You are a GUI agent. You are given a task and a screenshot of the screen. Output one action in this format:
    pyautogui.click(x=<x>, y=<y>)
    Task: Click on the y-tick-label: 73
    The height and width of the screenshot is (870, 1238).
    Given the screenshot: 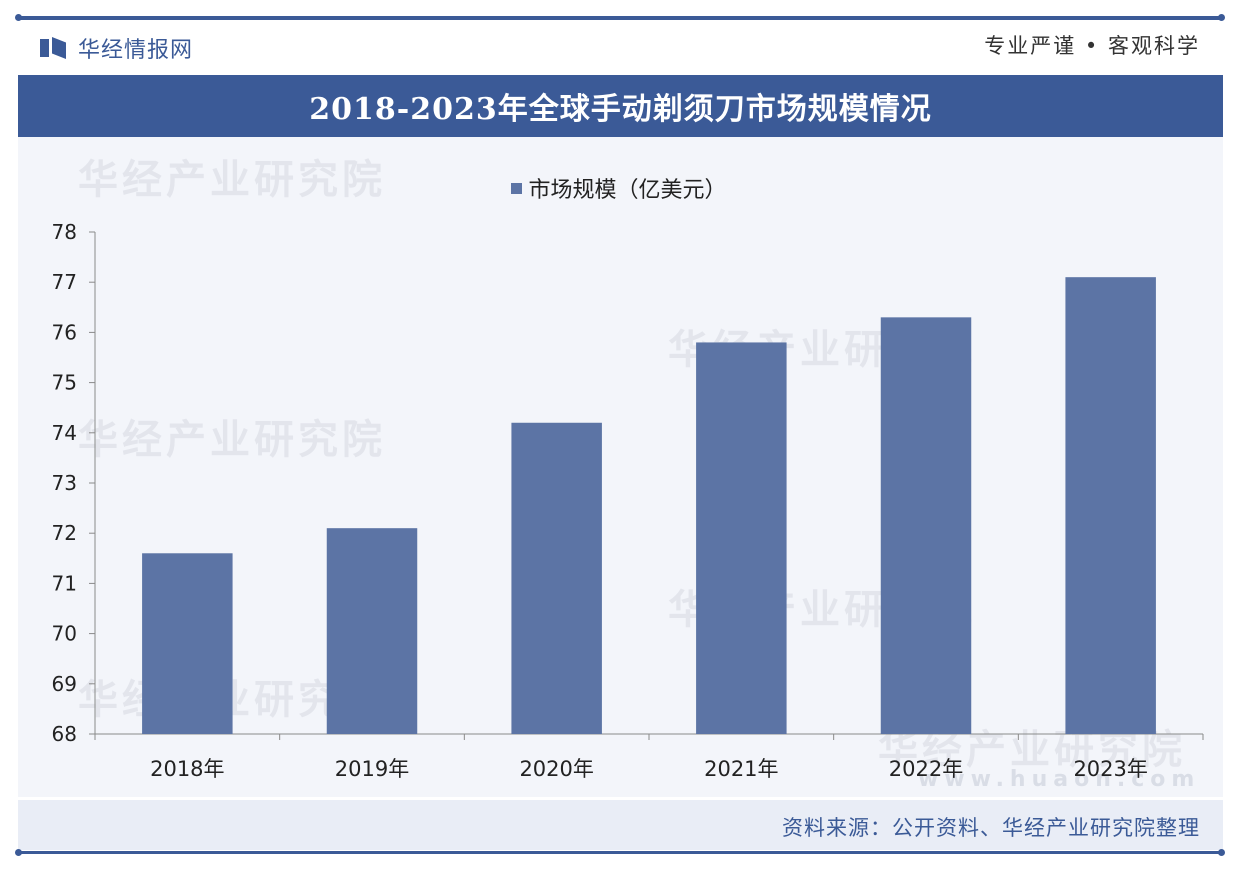 What is the action you would take?
    pyautogui.click(x=64, y=483)
    